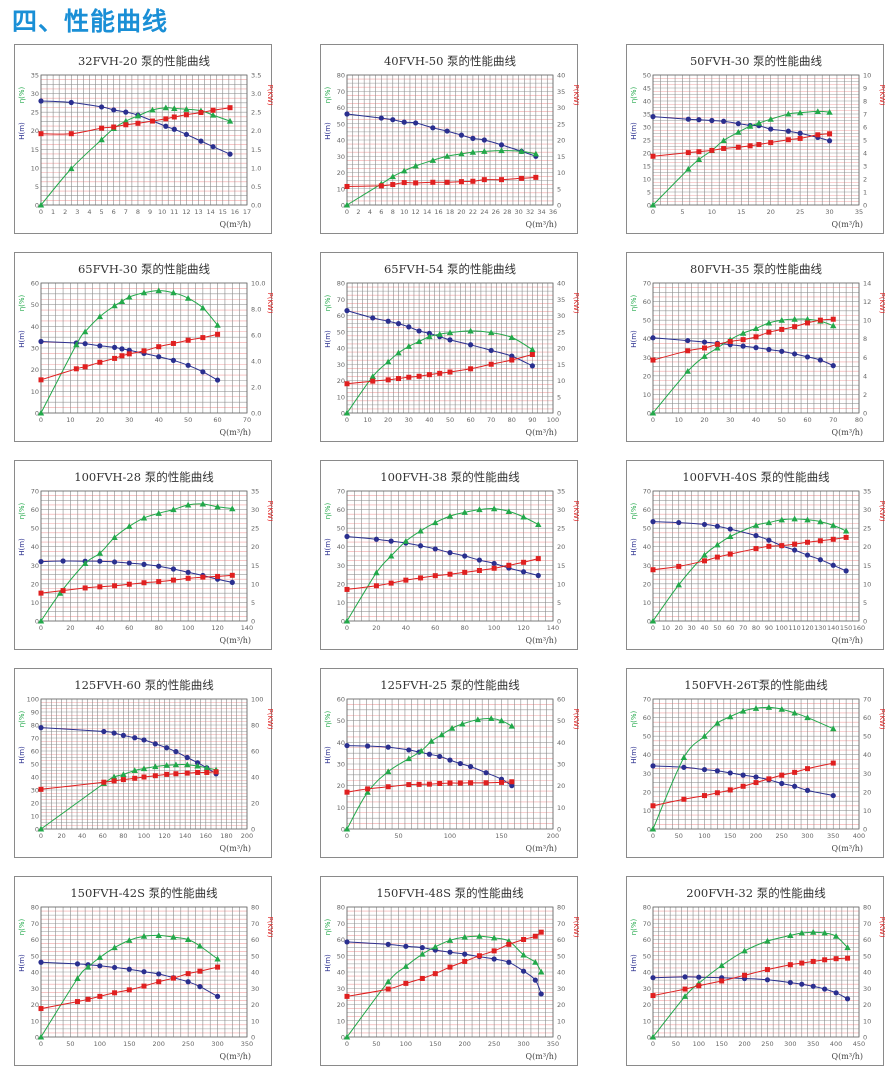 The image size is (885, 1076). I want to click on series-head, so click(441, 135).